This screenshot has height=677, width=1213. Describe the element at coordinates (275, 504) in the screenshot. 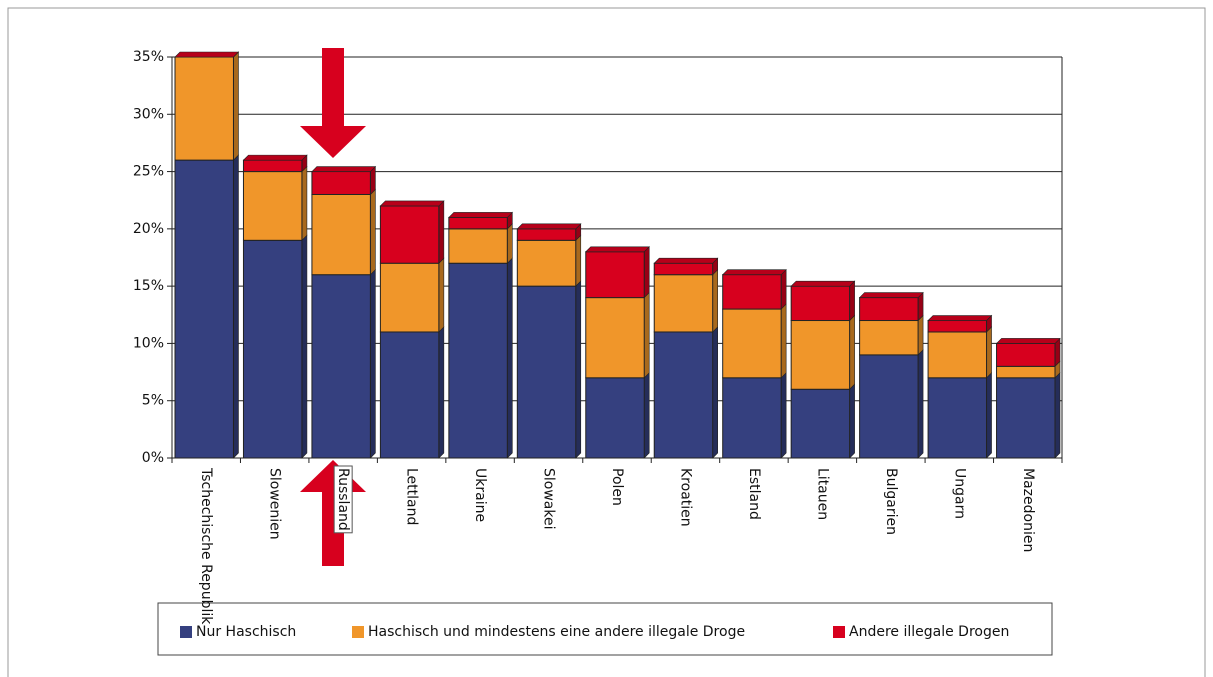

I see `x-tick-label: Slowenien` at that location.